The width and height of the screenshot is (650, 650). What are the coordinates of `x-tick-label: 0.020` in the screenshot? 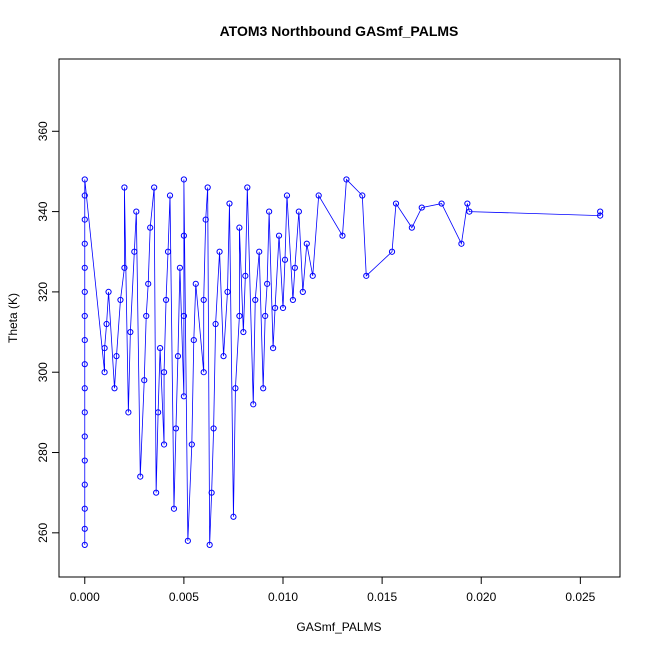 It's located at (481, 597).